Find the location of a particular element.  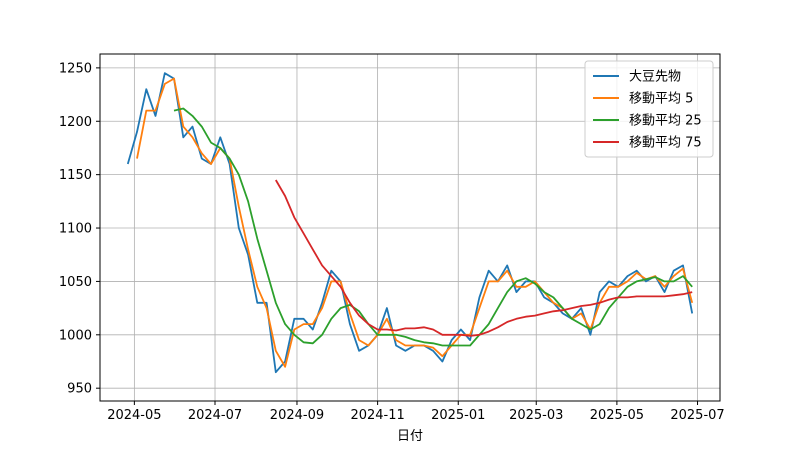

legend-box is located at coordinates (649, 109).